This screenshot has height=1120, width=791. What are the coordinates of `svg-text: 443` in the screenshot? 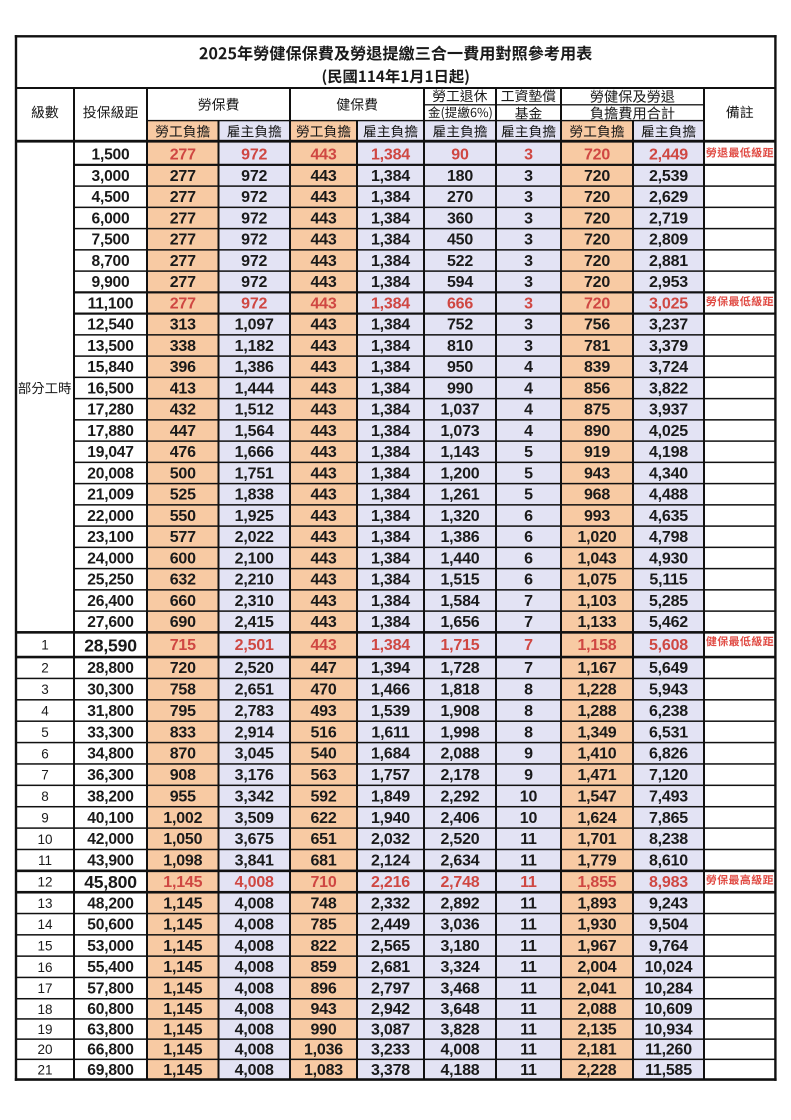 It's located at (323, 495).